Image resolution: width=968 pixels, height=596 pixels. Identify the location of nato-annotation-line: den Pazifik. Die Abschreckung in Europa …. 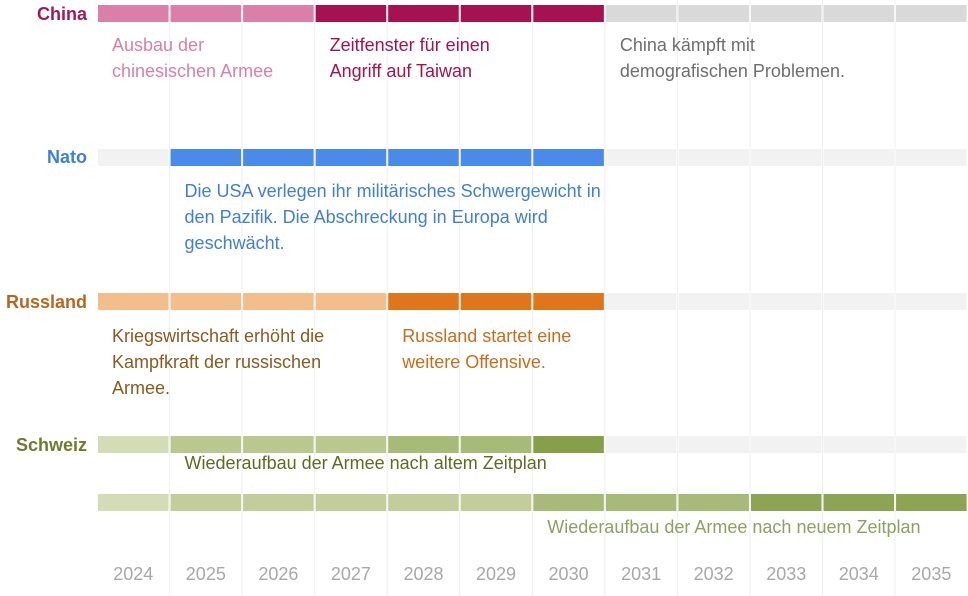
(366, 217).